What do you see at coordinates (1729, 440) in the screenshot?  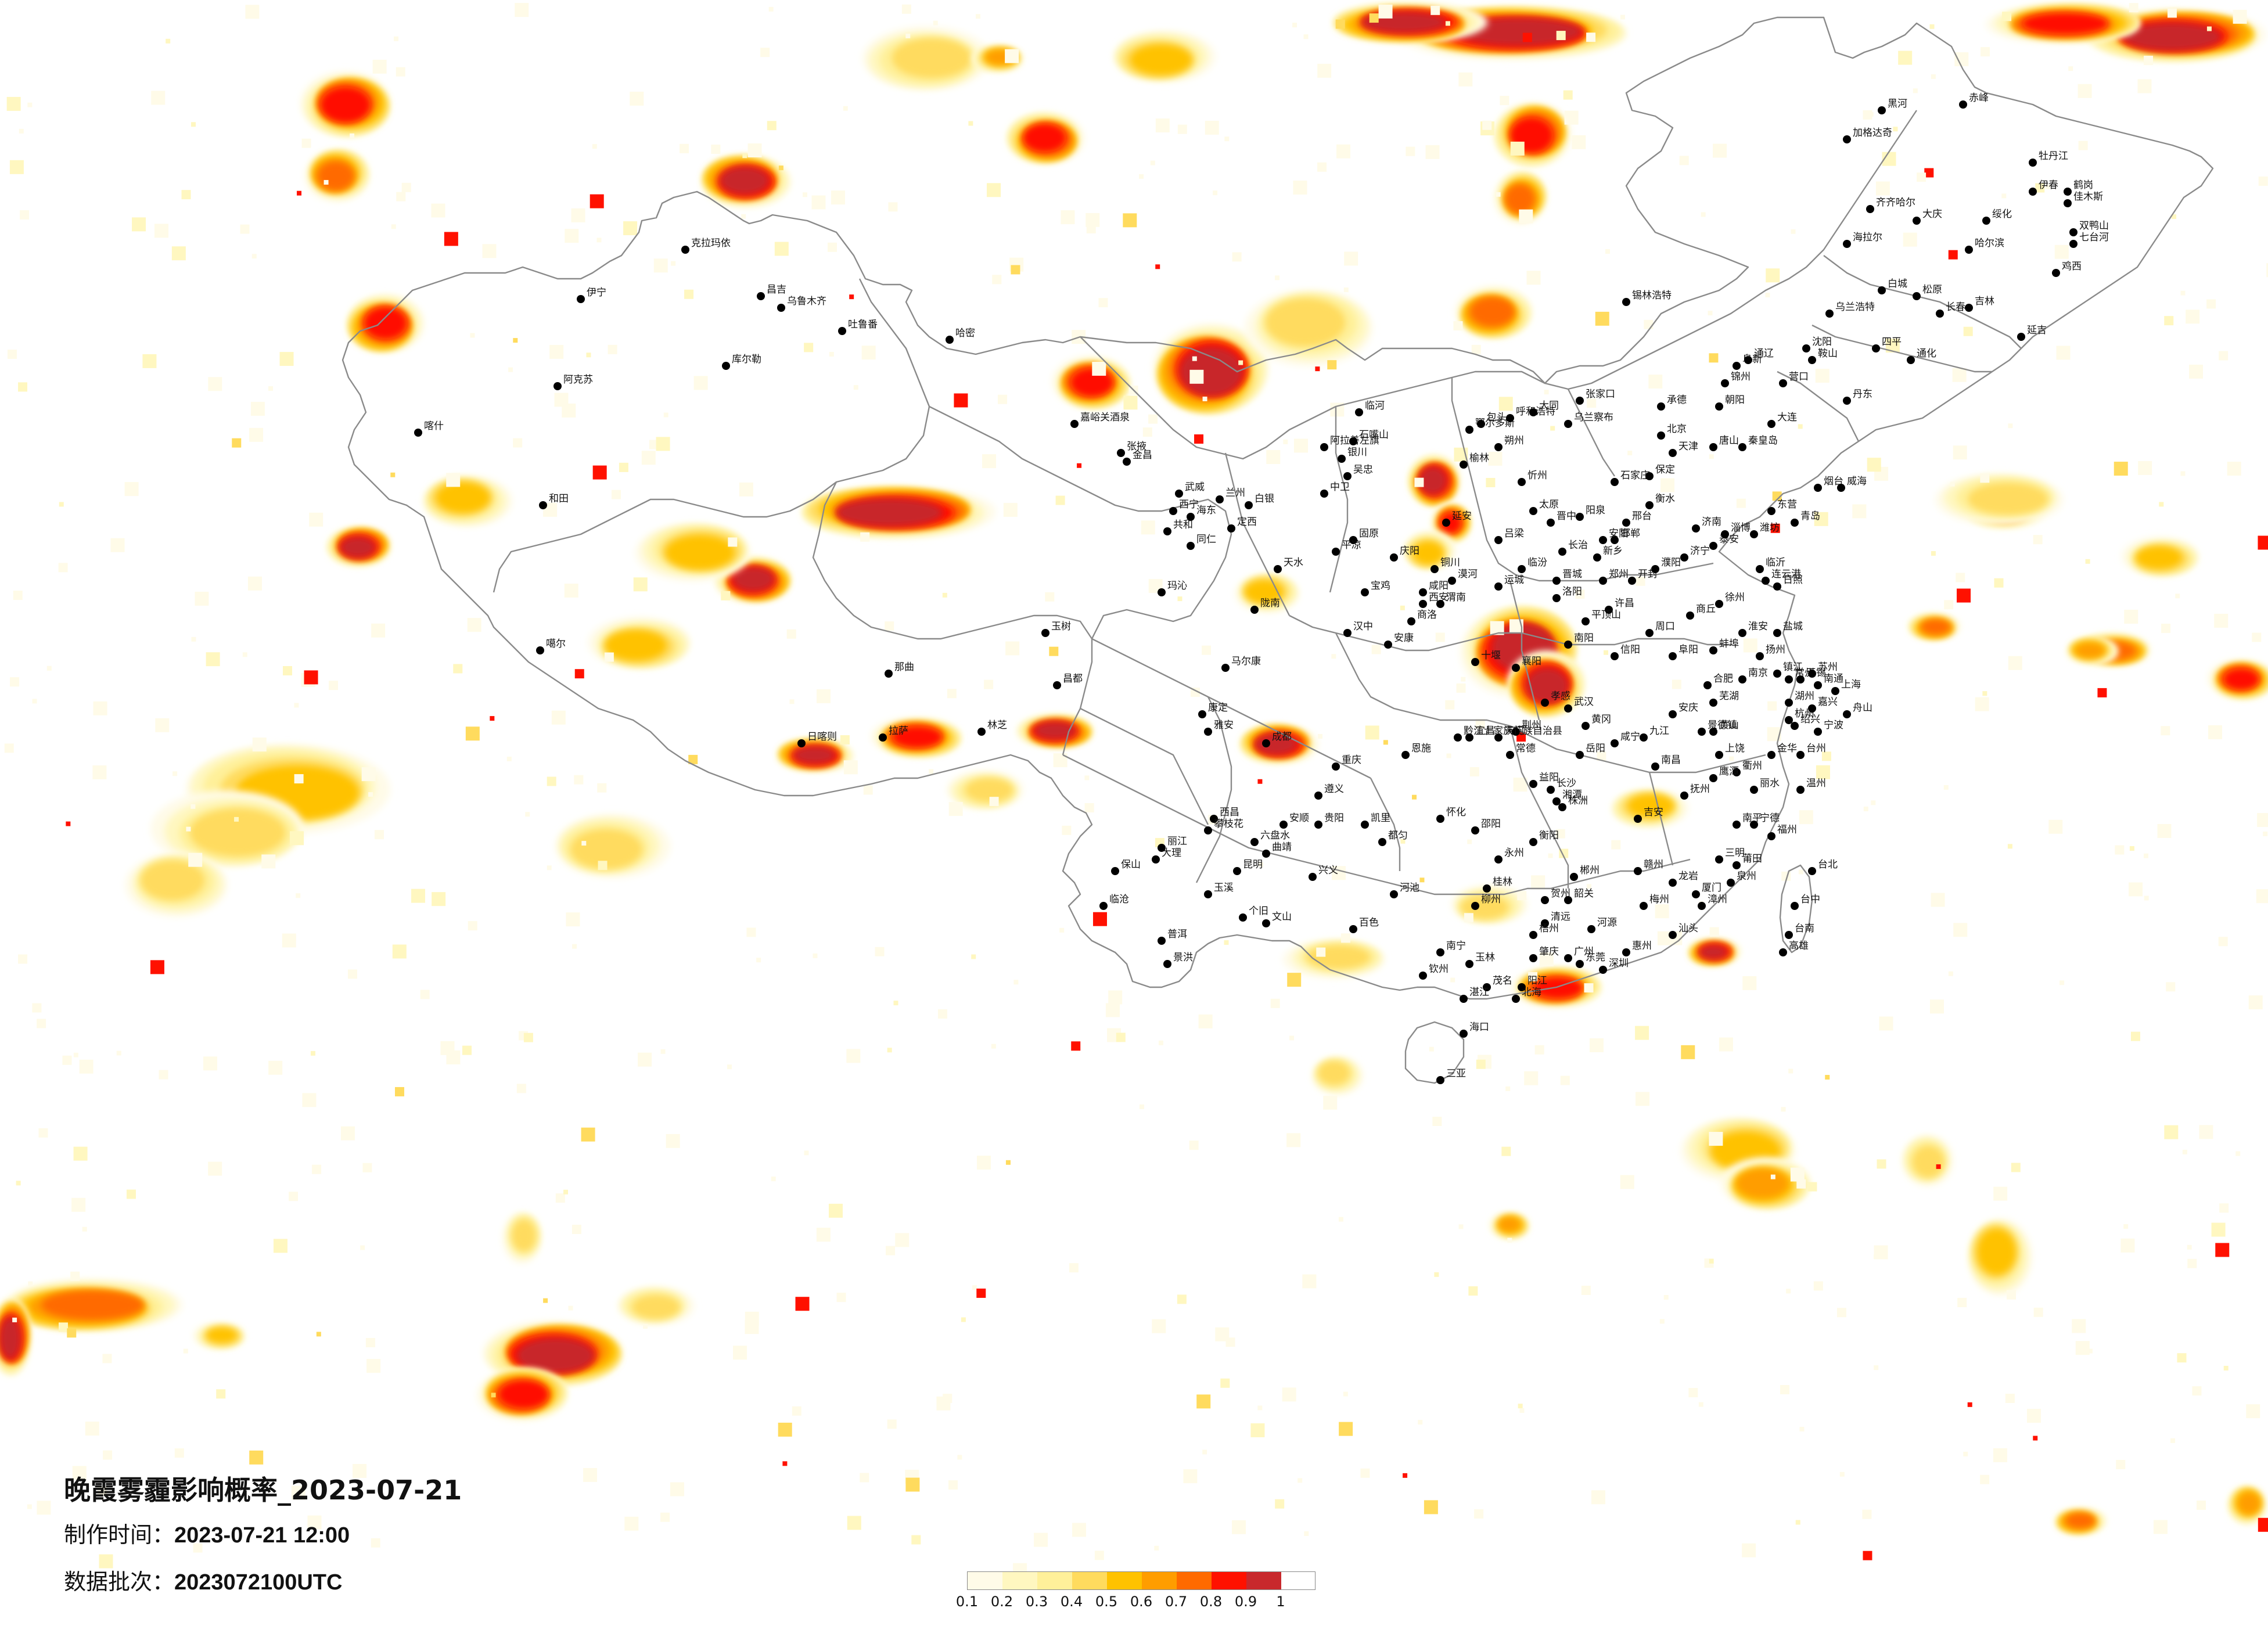 I see `city-label: 唐山` at bounding box center [1729, 440].